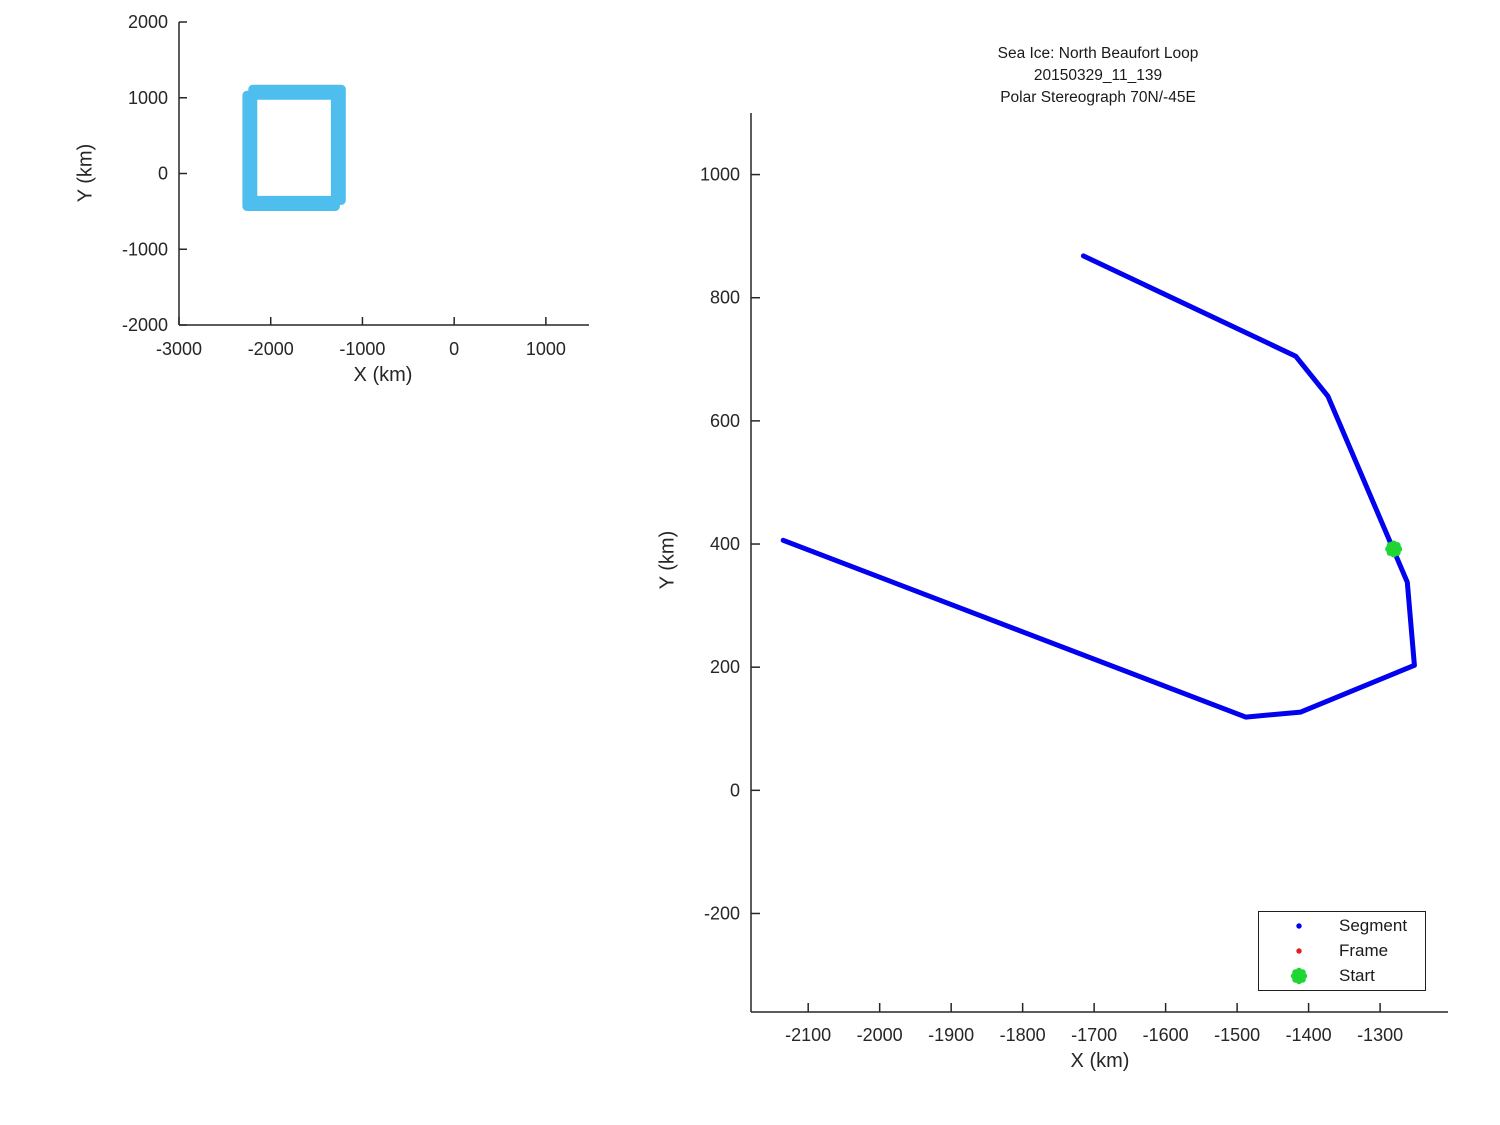  I want to click on frame-dot-icon, so click(1299, 951).